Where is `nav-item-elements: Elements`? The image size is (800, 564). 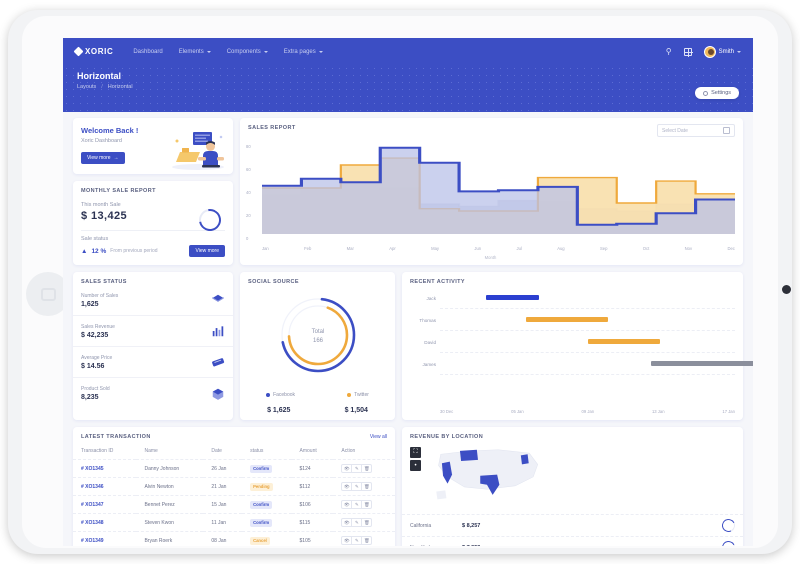 nav-item-elements: Elements is located at coordinates (195, 52).